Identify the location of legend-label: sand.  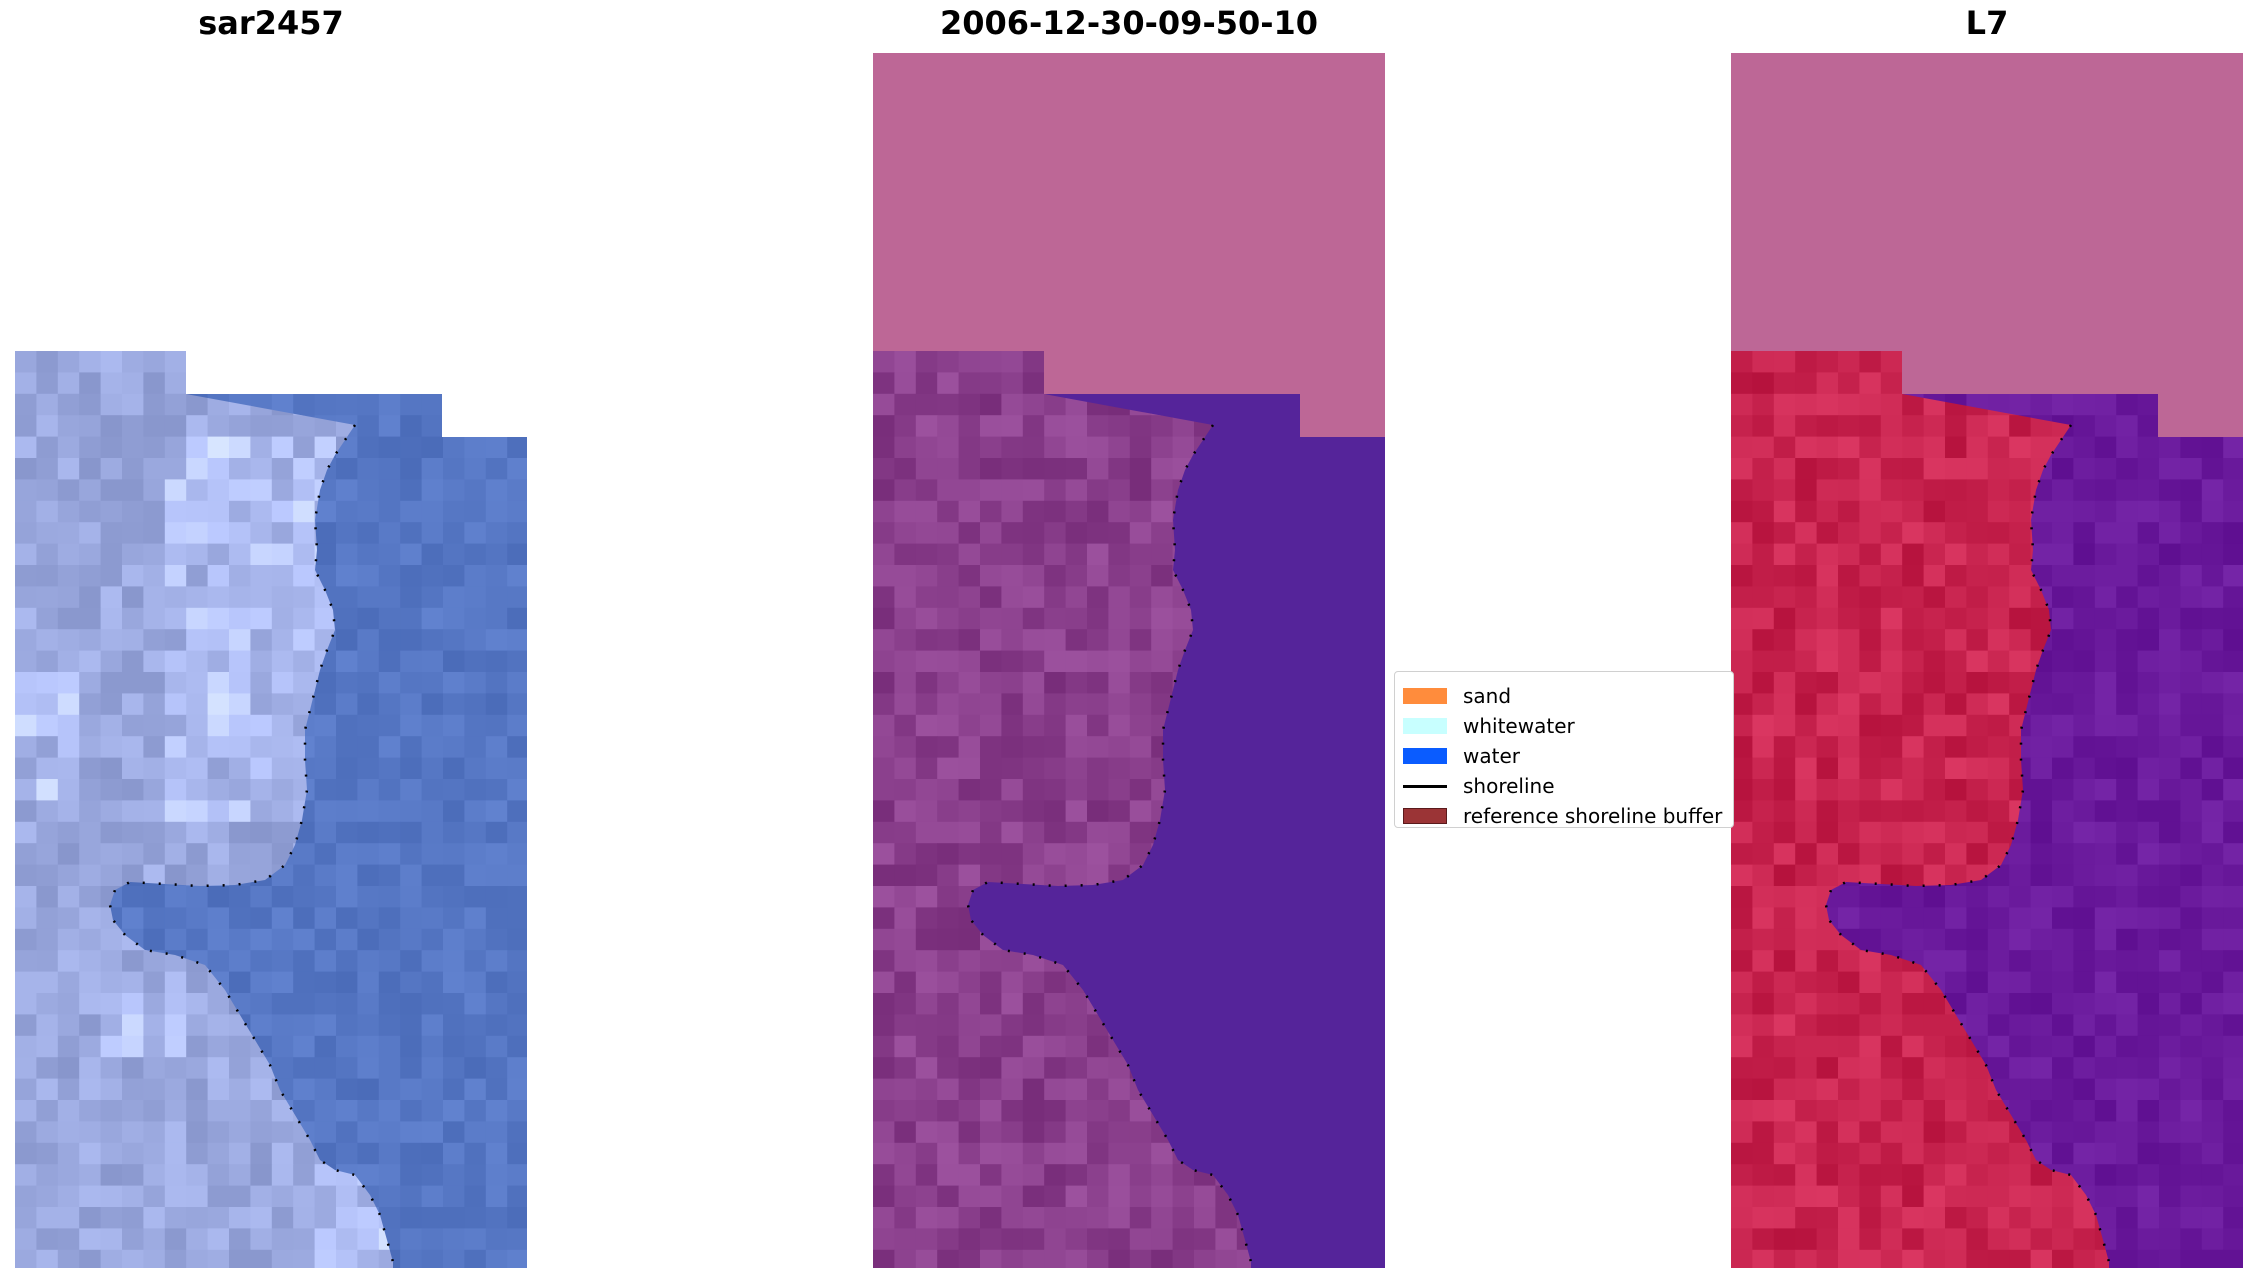
(1487, 696).